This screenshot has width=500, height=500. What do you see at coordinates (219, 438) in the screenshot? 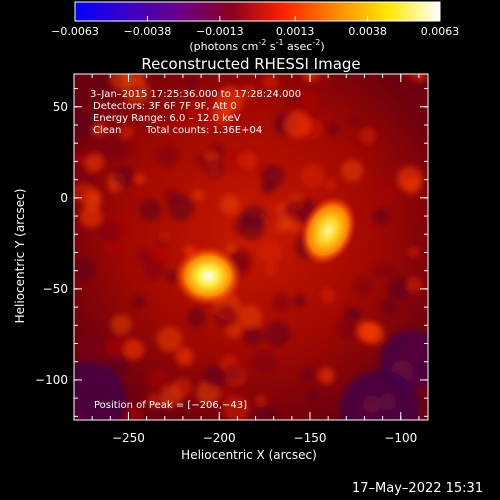
I see `x-tick-label: −200` at bounding box center [219, 438].